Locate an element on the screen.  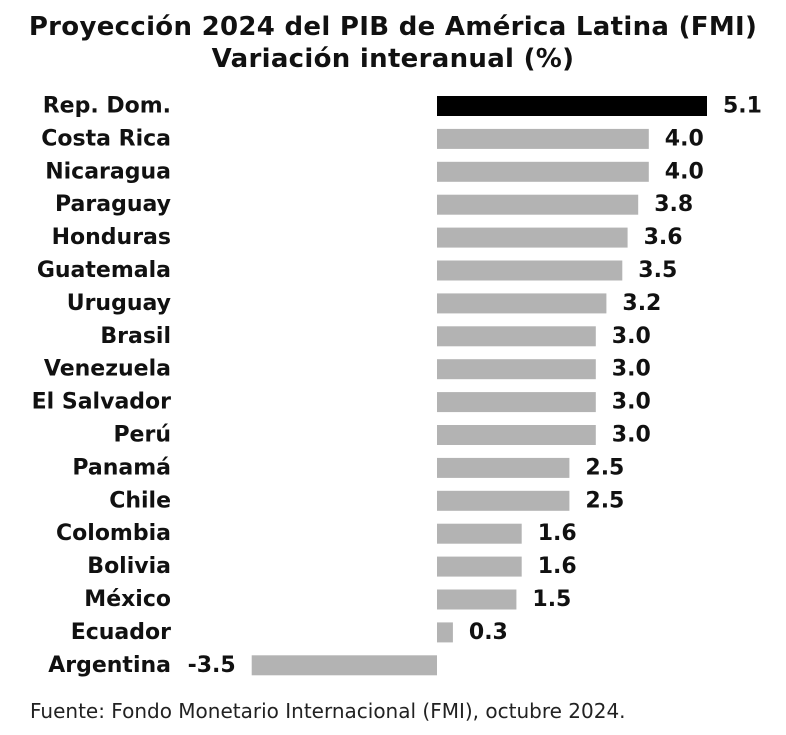
value-label-panama: 2.5 is located at coordinates (604, 467).